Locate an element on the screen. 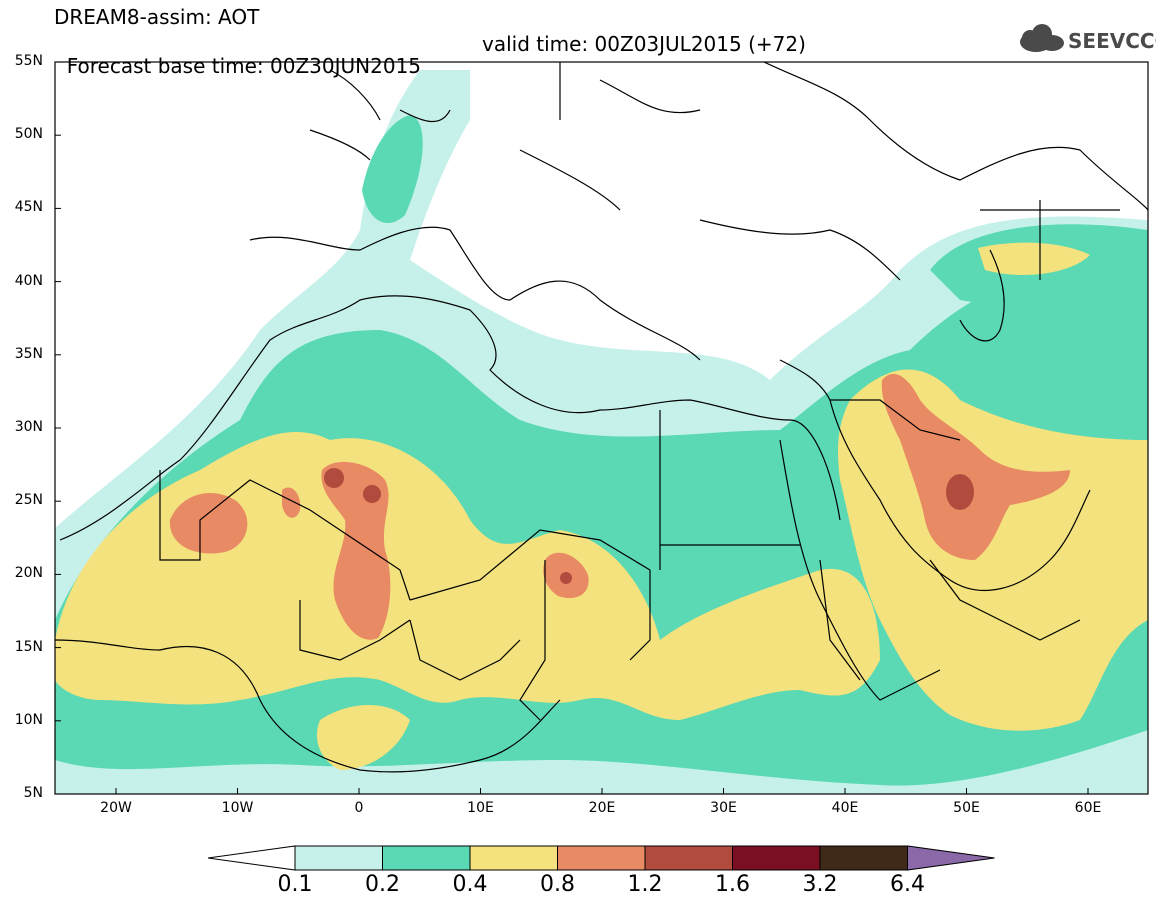  lon-label: 40E is located at coordinates (845, 808).